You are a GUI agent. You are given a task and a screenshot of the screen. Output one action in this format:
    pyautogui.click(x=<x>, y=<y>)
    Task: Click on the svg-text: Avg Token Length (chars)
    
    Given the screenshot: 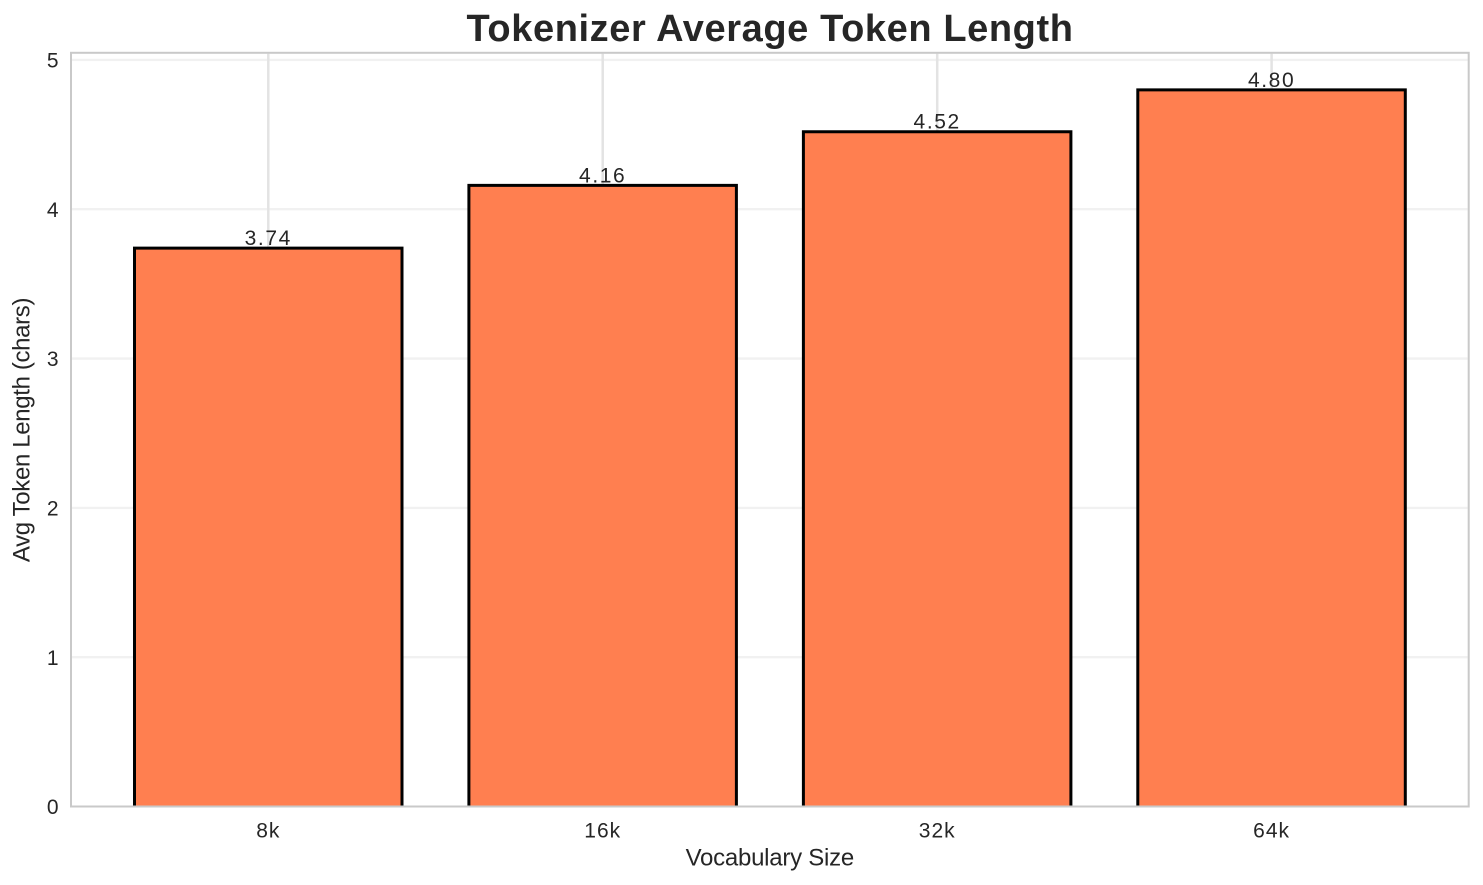 What is the action you would take?
    pyautogui.click(x=22, y=430)
    